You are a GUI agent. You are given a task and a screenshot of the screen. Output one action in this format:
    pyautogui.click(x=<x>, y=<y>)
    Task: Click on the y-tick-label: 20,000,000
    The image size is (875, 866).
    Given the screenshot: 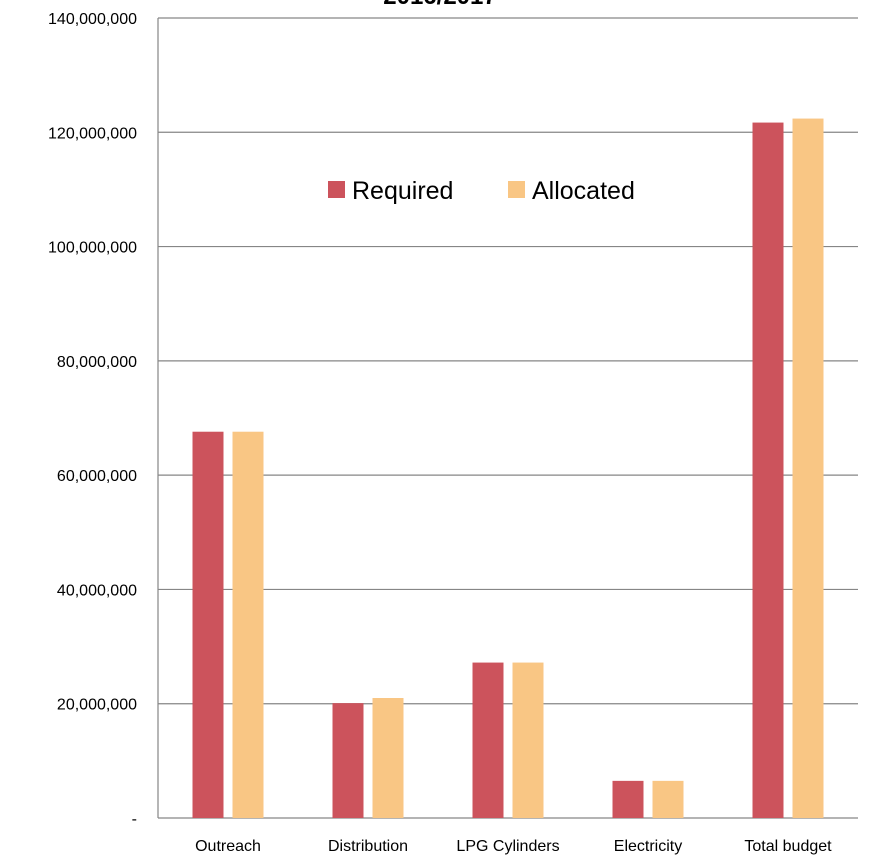 What is the action you would take?
    pyautogui.click(x=97, y=705)
    